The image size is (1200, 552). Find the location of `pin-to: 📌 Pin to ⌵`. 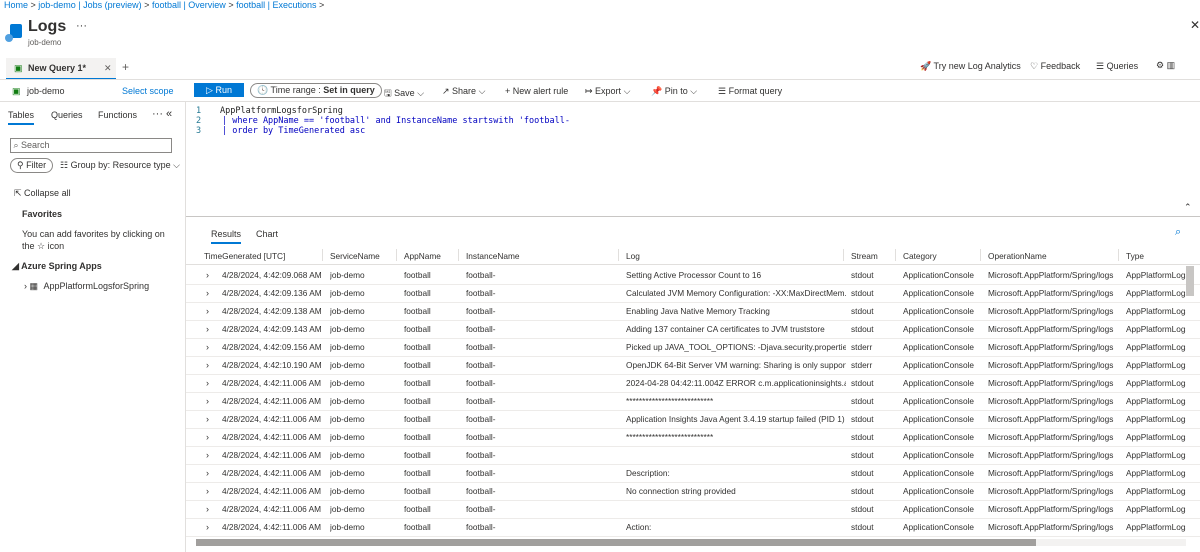

pin-to: 📌 Pin to ⌵ is located at coordinates (674, 91).